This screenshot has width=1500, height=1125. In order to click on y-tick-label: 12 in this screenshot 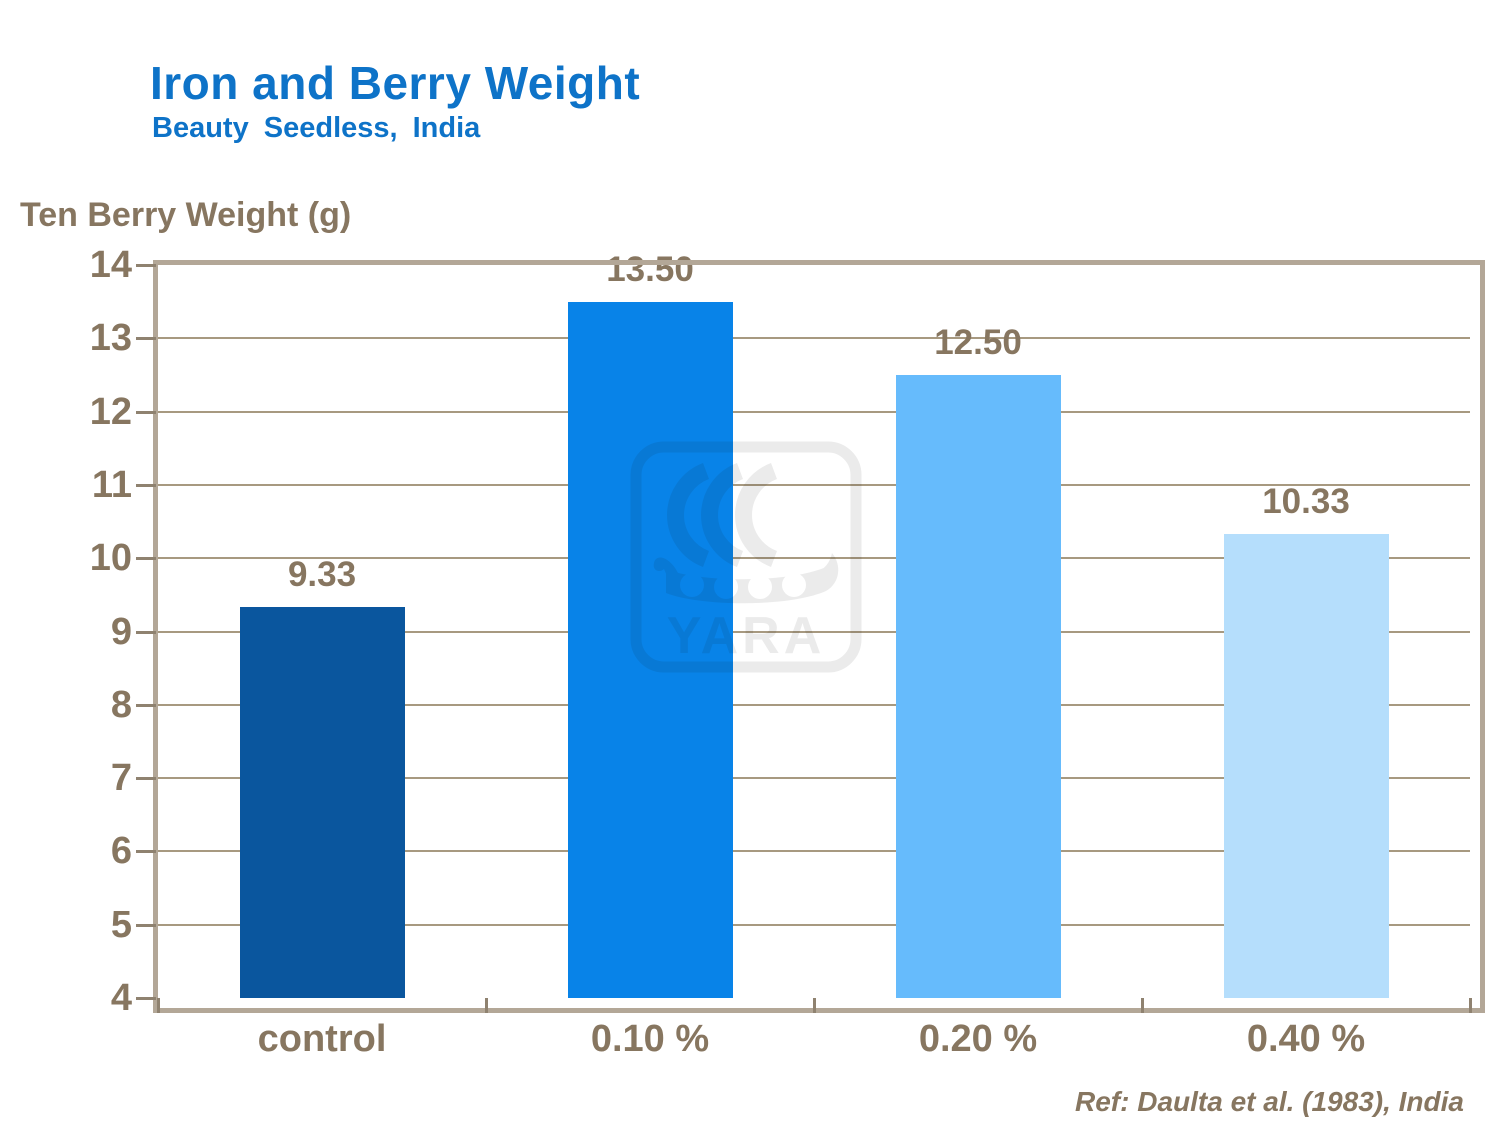, I will do `click(110, 411)`.